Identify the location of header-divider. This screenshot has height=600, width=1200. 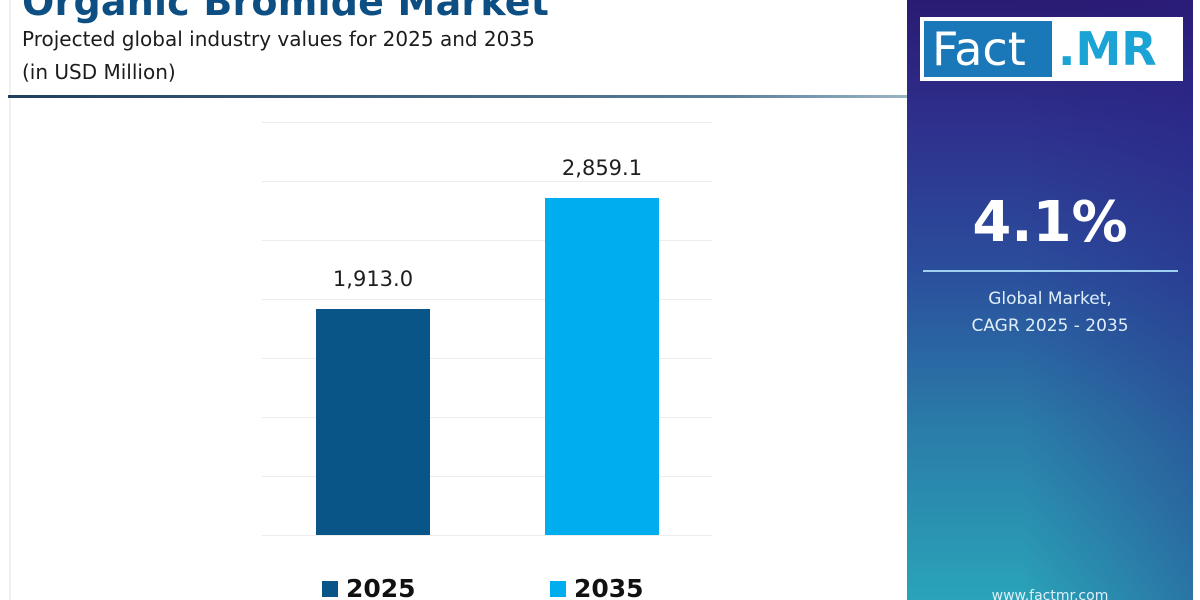
(458, 96).